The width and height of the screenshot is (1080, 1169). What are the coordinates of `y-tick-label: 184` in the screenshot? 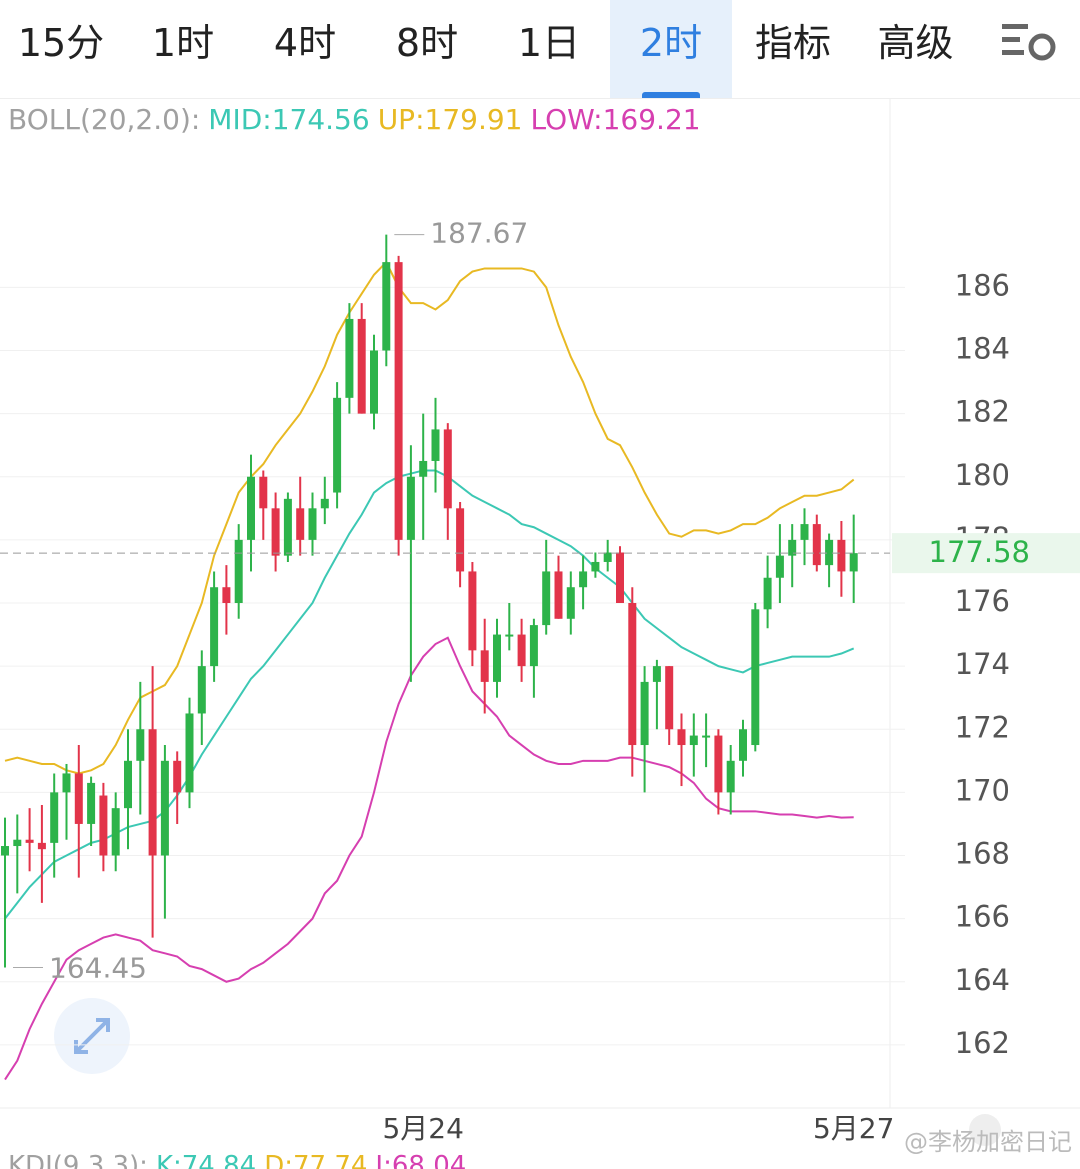 It's located at (982, 349).